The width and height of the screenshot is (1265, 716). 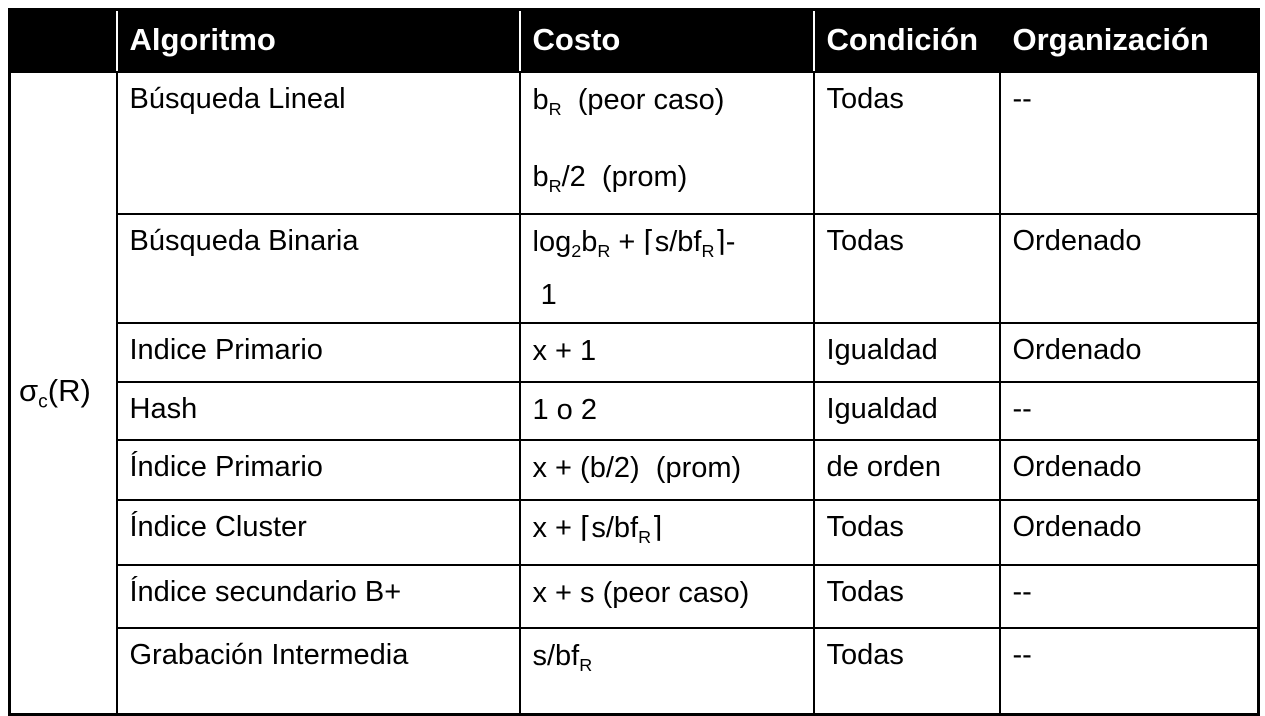 I want to click on cost-cell: x + 1, so click(x=666, y=352).